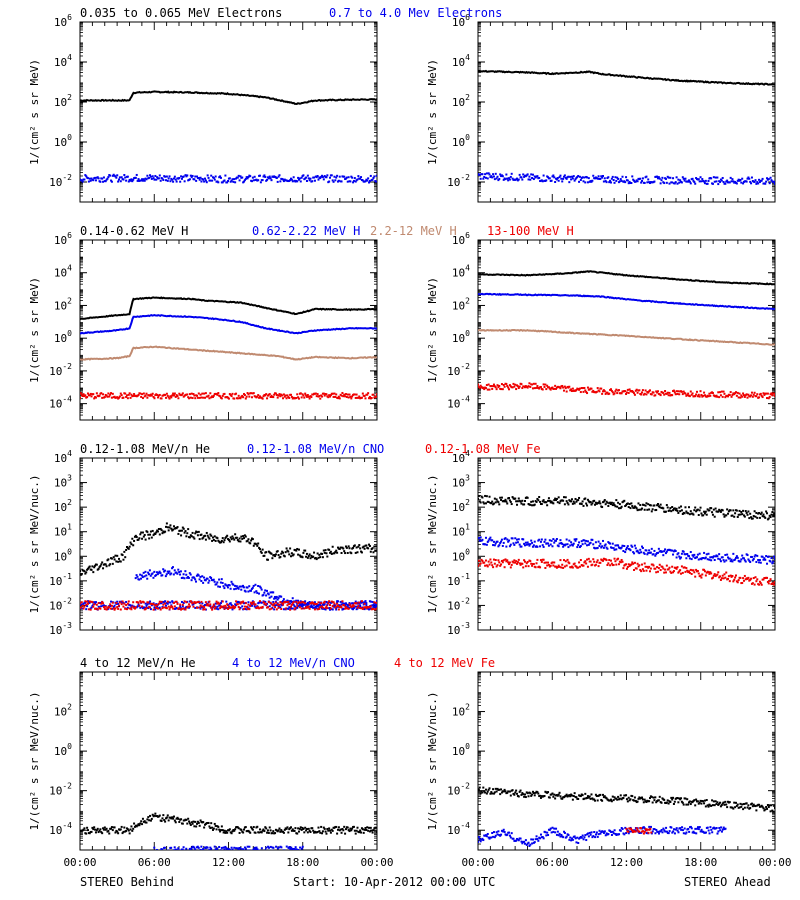  Describe the element at coordinates (626, 337) in the screenshot. I see `series-line` at that location.